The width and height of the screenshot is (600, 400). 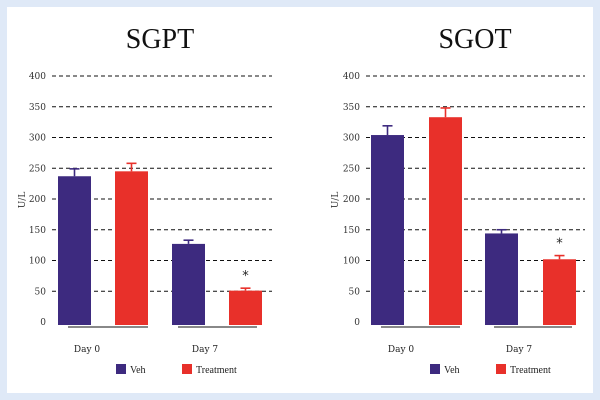 I want to click on chart-title: SGPT, so click(x=160, y=39).